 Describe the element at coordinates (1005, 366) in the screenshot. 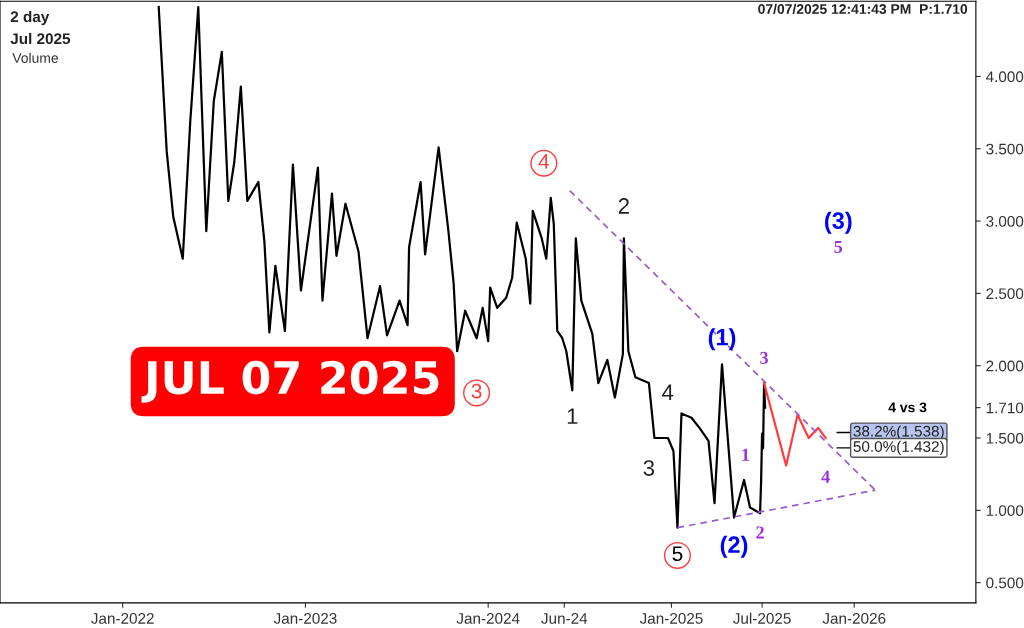

I see `y-tick-label: 2.000` at that location.